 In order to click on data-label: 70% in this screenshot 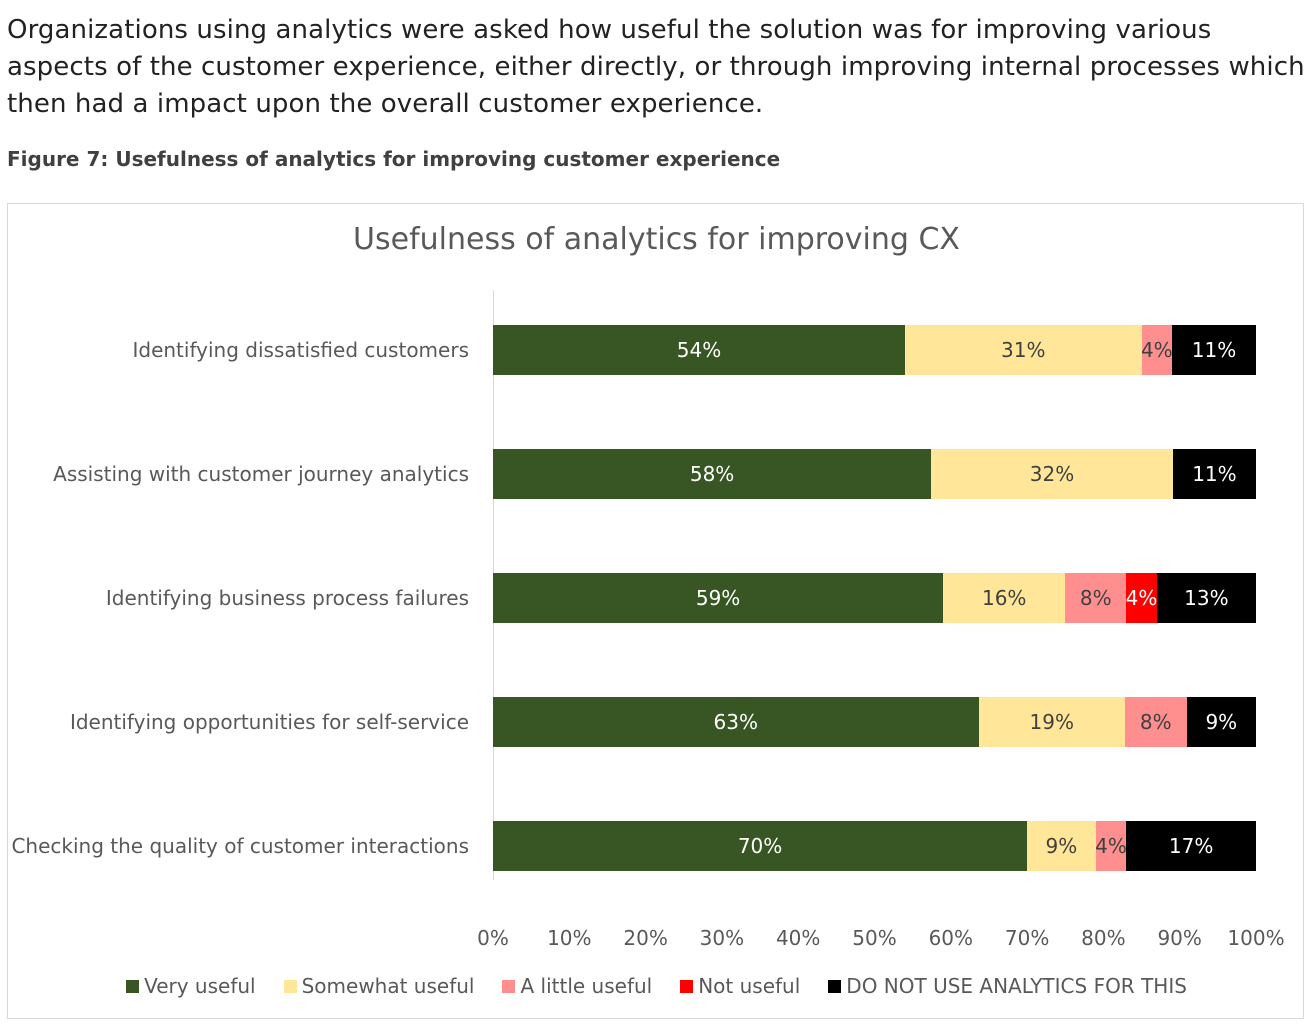, I will do `click(760, 846)`.